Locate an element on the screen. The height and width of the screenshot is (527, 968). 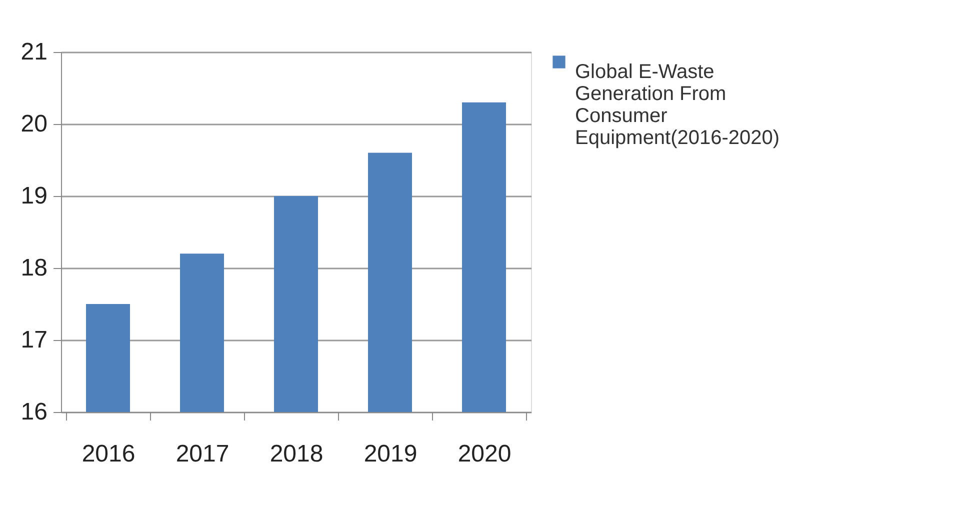
y-tick-label: 21 is located at coordinates (34, 52).